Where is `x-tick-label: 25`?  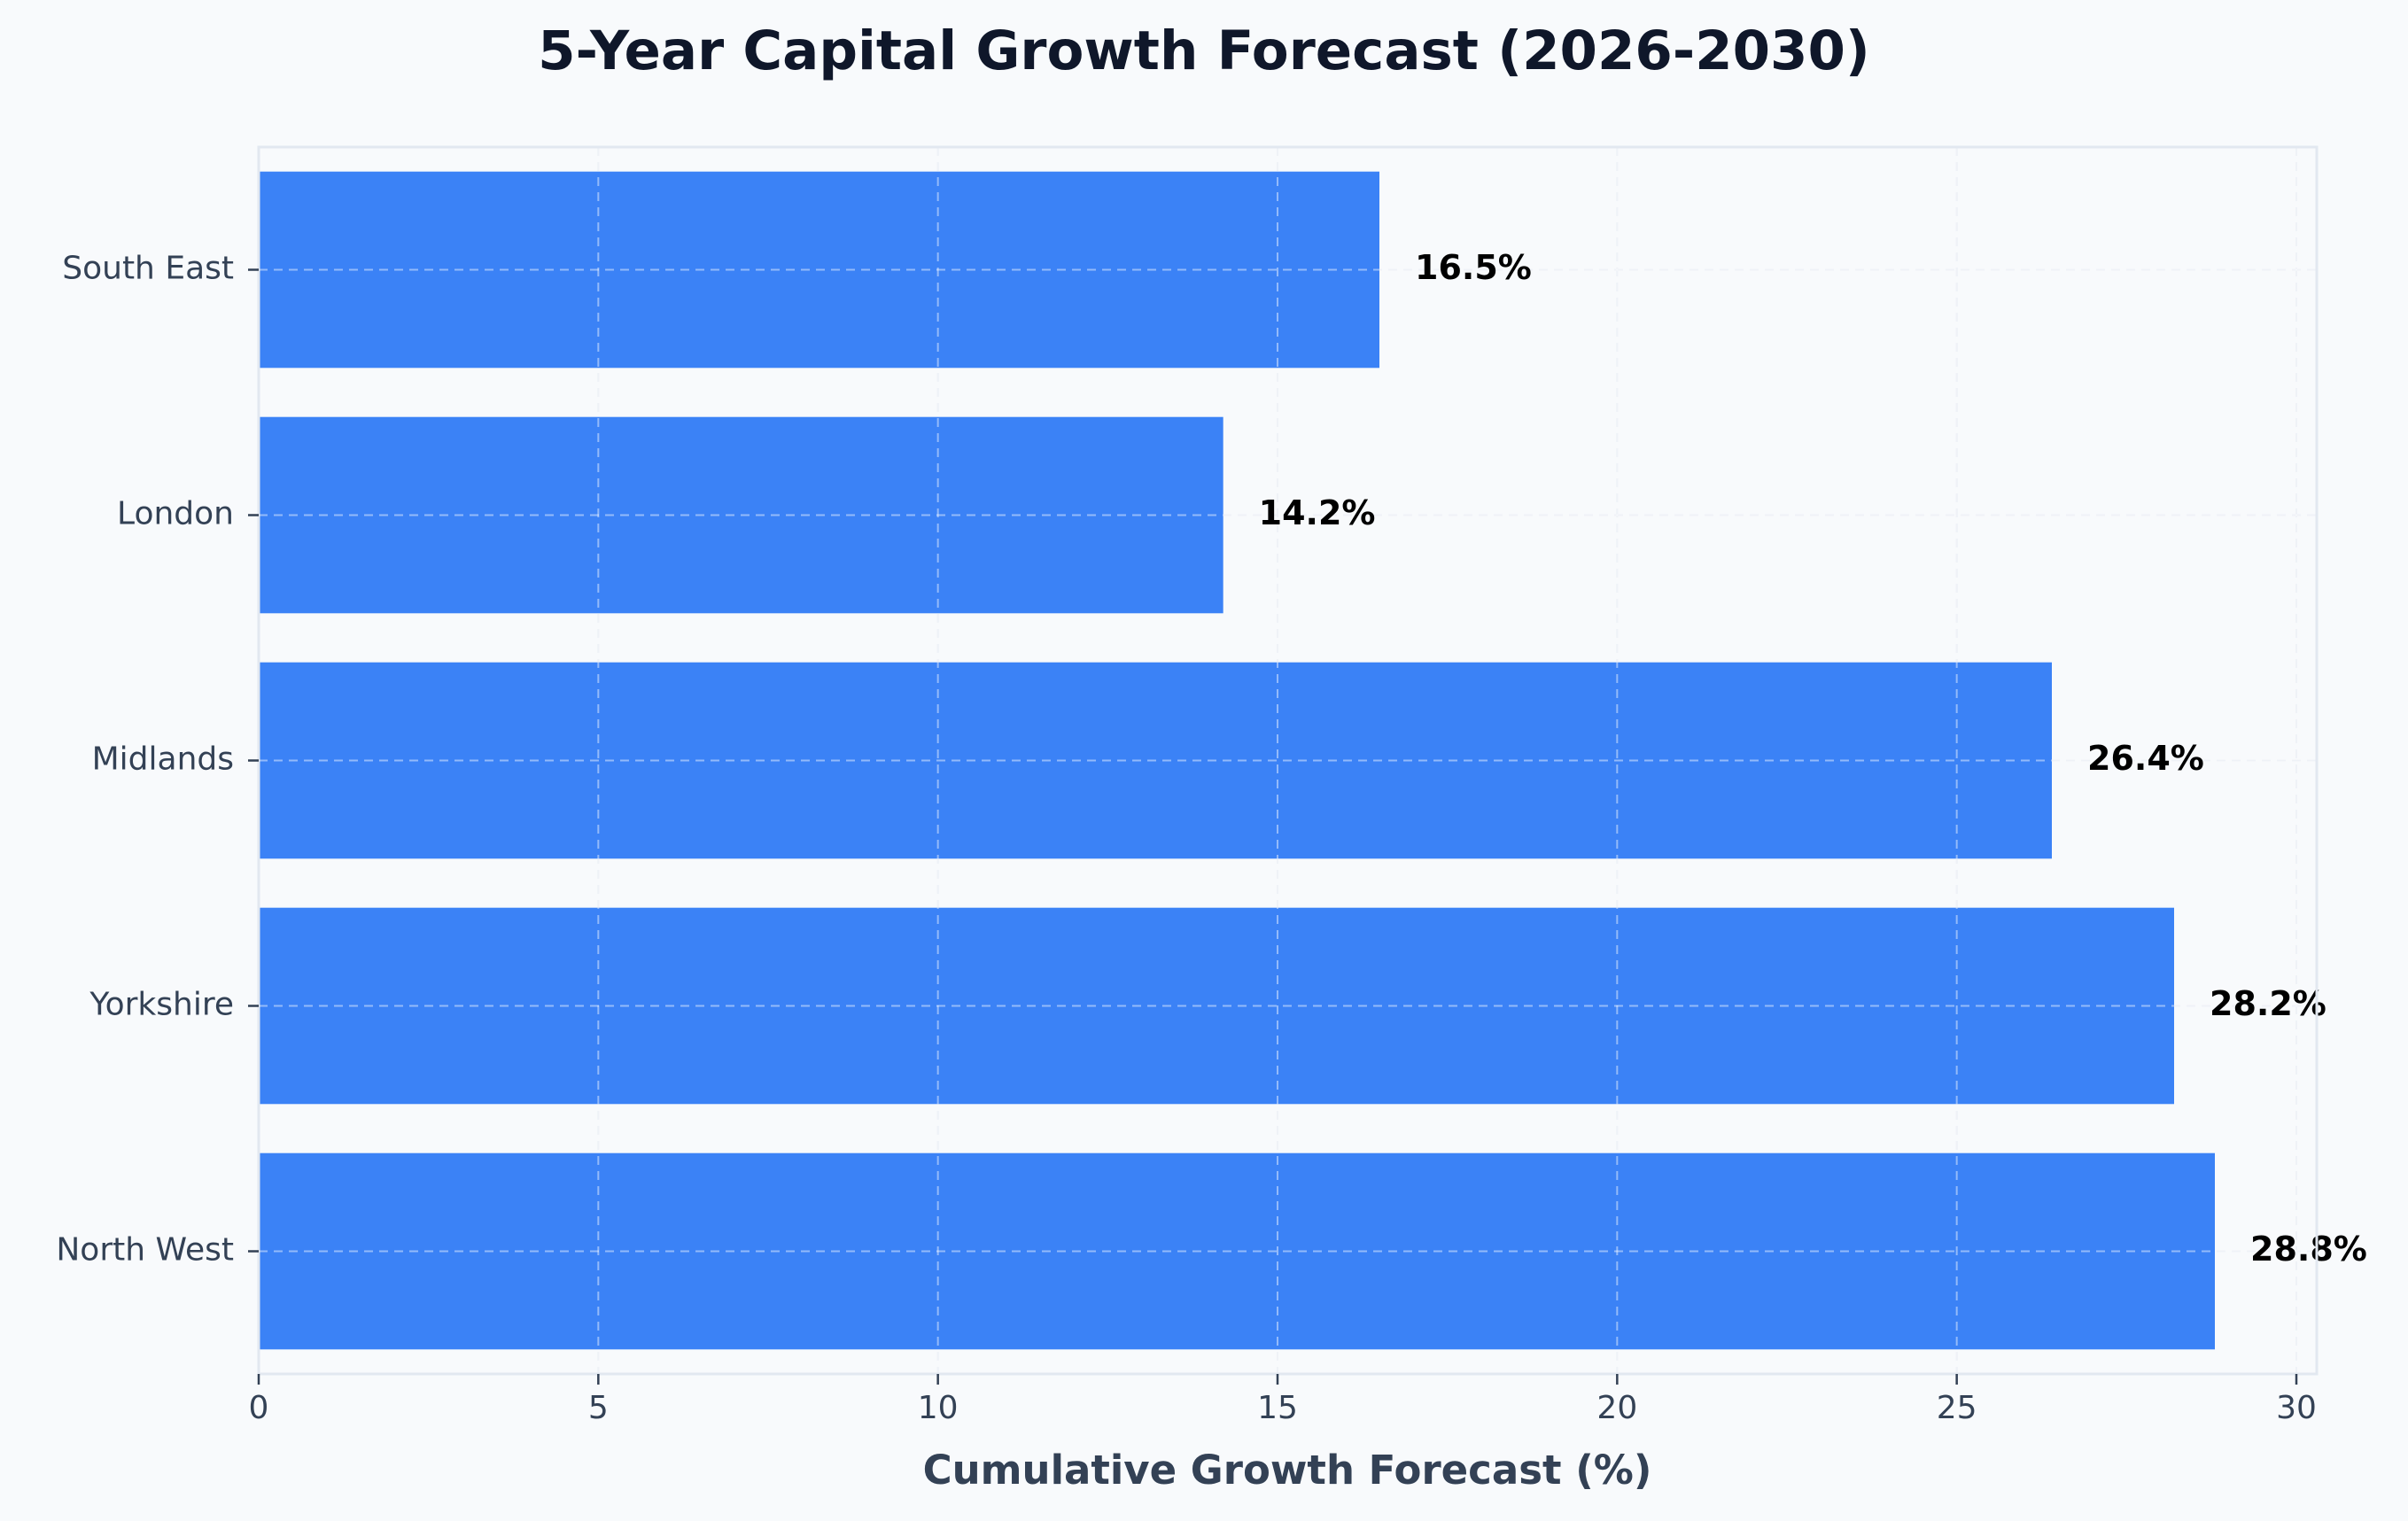
x-tick-label: 25 is located at coordinates (1957, 1408).